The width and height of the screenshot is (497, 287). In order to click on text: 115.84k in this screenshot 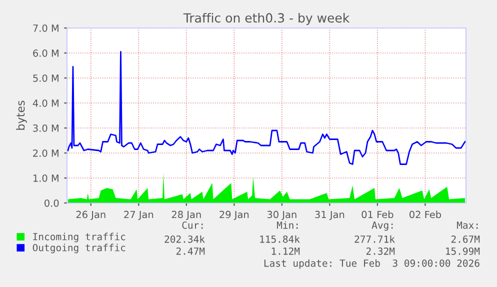, I will do `click(280, 239)`.